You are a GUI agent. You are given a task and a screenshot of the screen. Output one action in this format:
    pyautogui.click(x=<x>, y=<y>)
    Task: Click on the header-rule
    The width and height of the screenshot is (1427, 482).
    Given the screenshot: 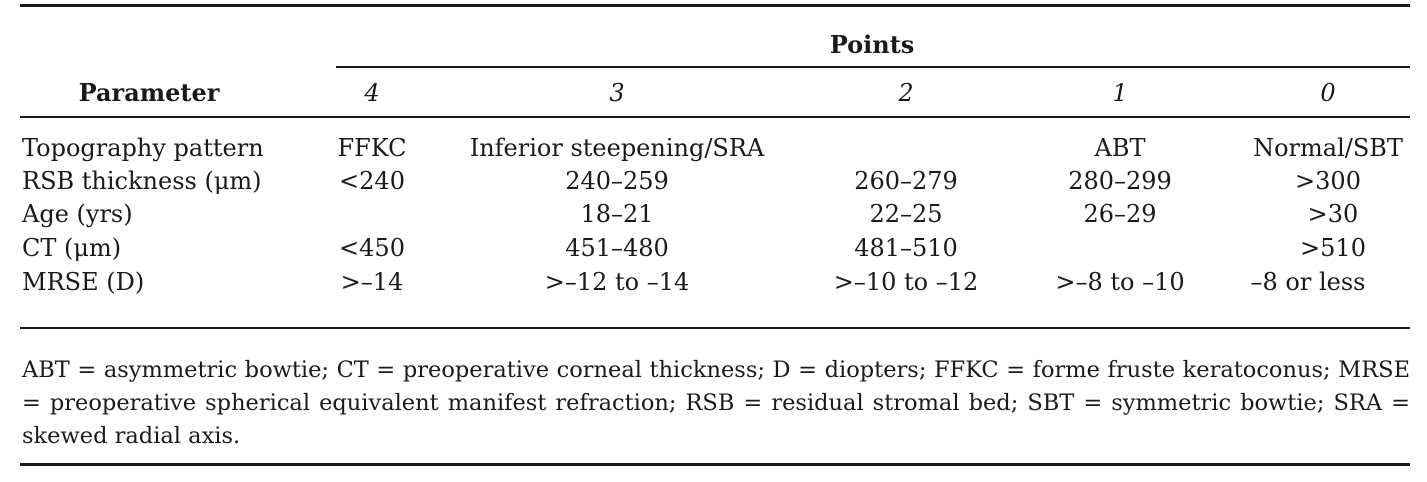 What is the action you would take?
    pyautogui.click(x=715, y=117)
    